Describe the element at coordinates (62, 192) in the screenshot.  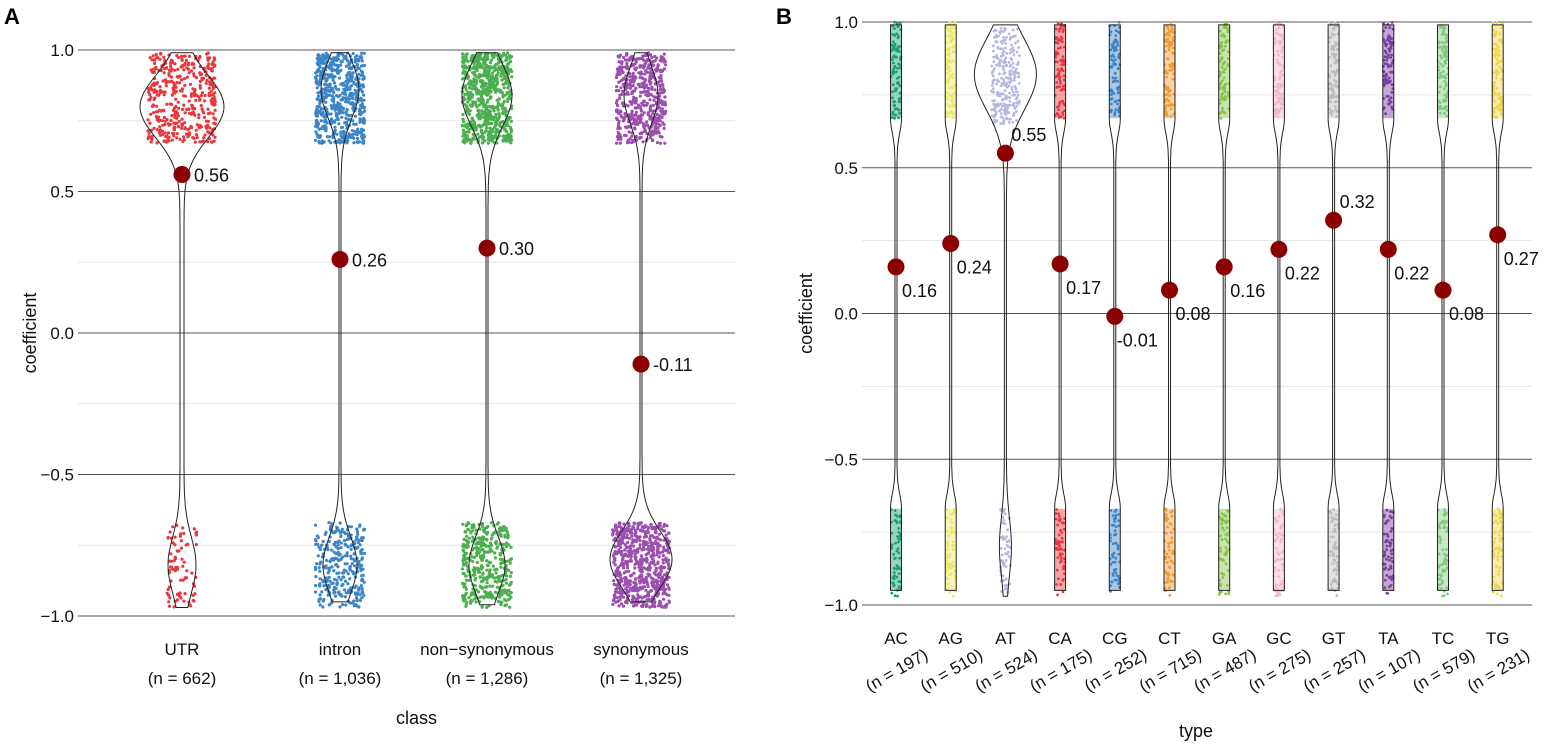
I see `y-tick-label: 0.5` at that location.